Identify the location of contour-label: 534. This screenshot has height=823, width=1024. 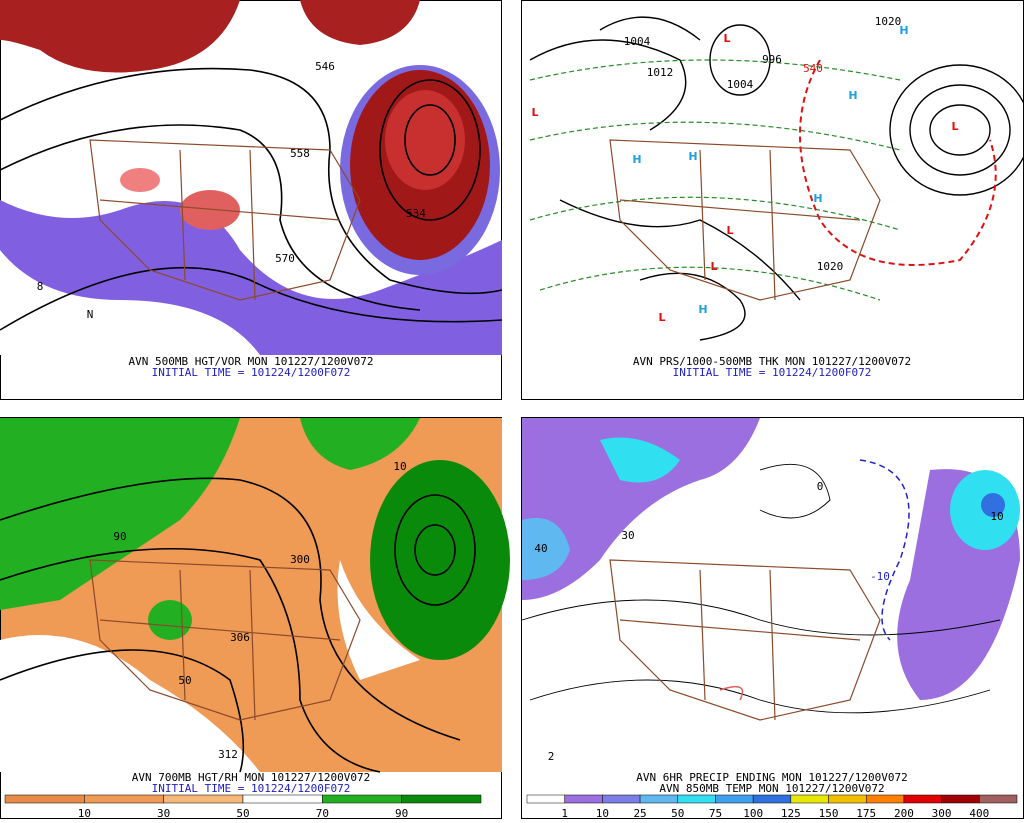
(416, 213).